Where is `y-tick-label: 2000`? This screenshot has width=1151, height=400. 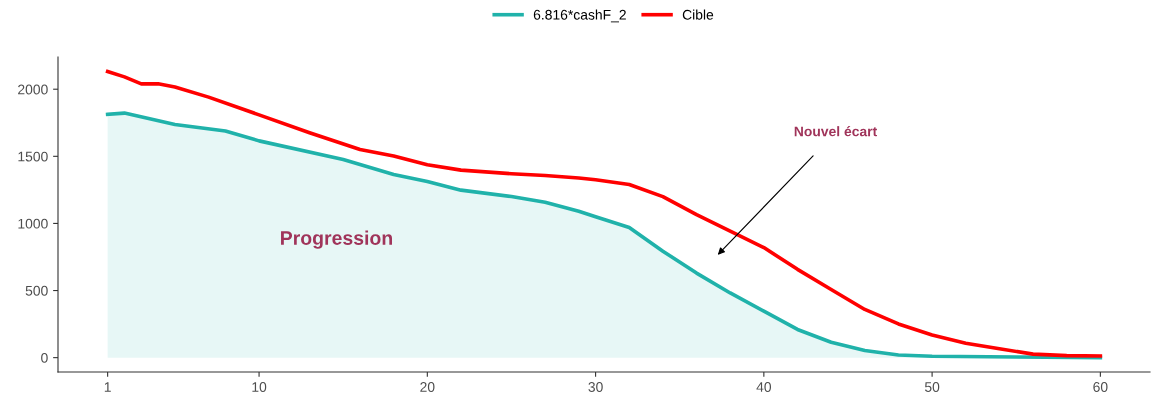 y-tick-label: 2000 is located at coordinates (33, 89).